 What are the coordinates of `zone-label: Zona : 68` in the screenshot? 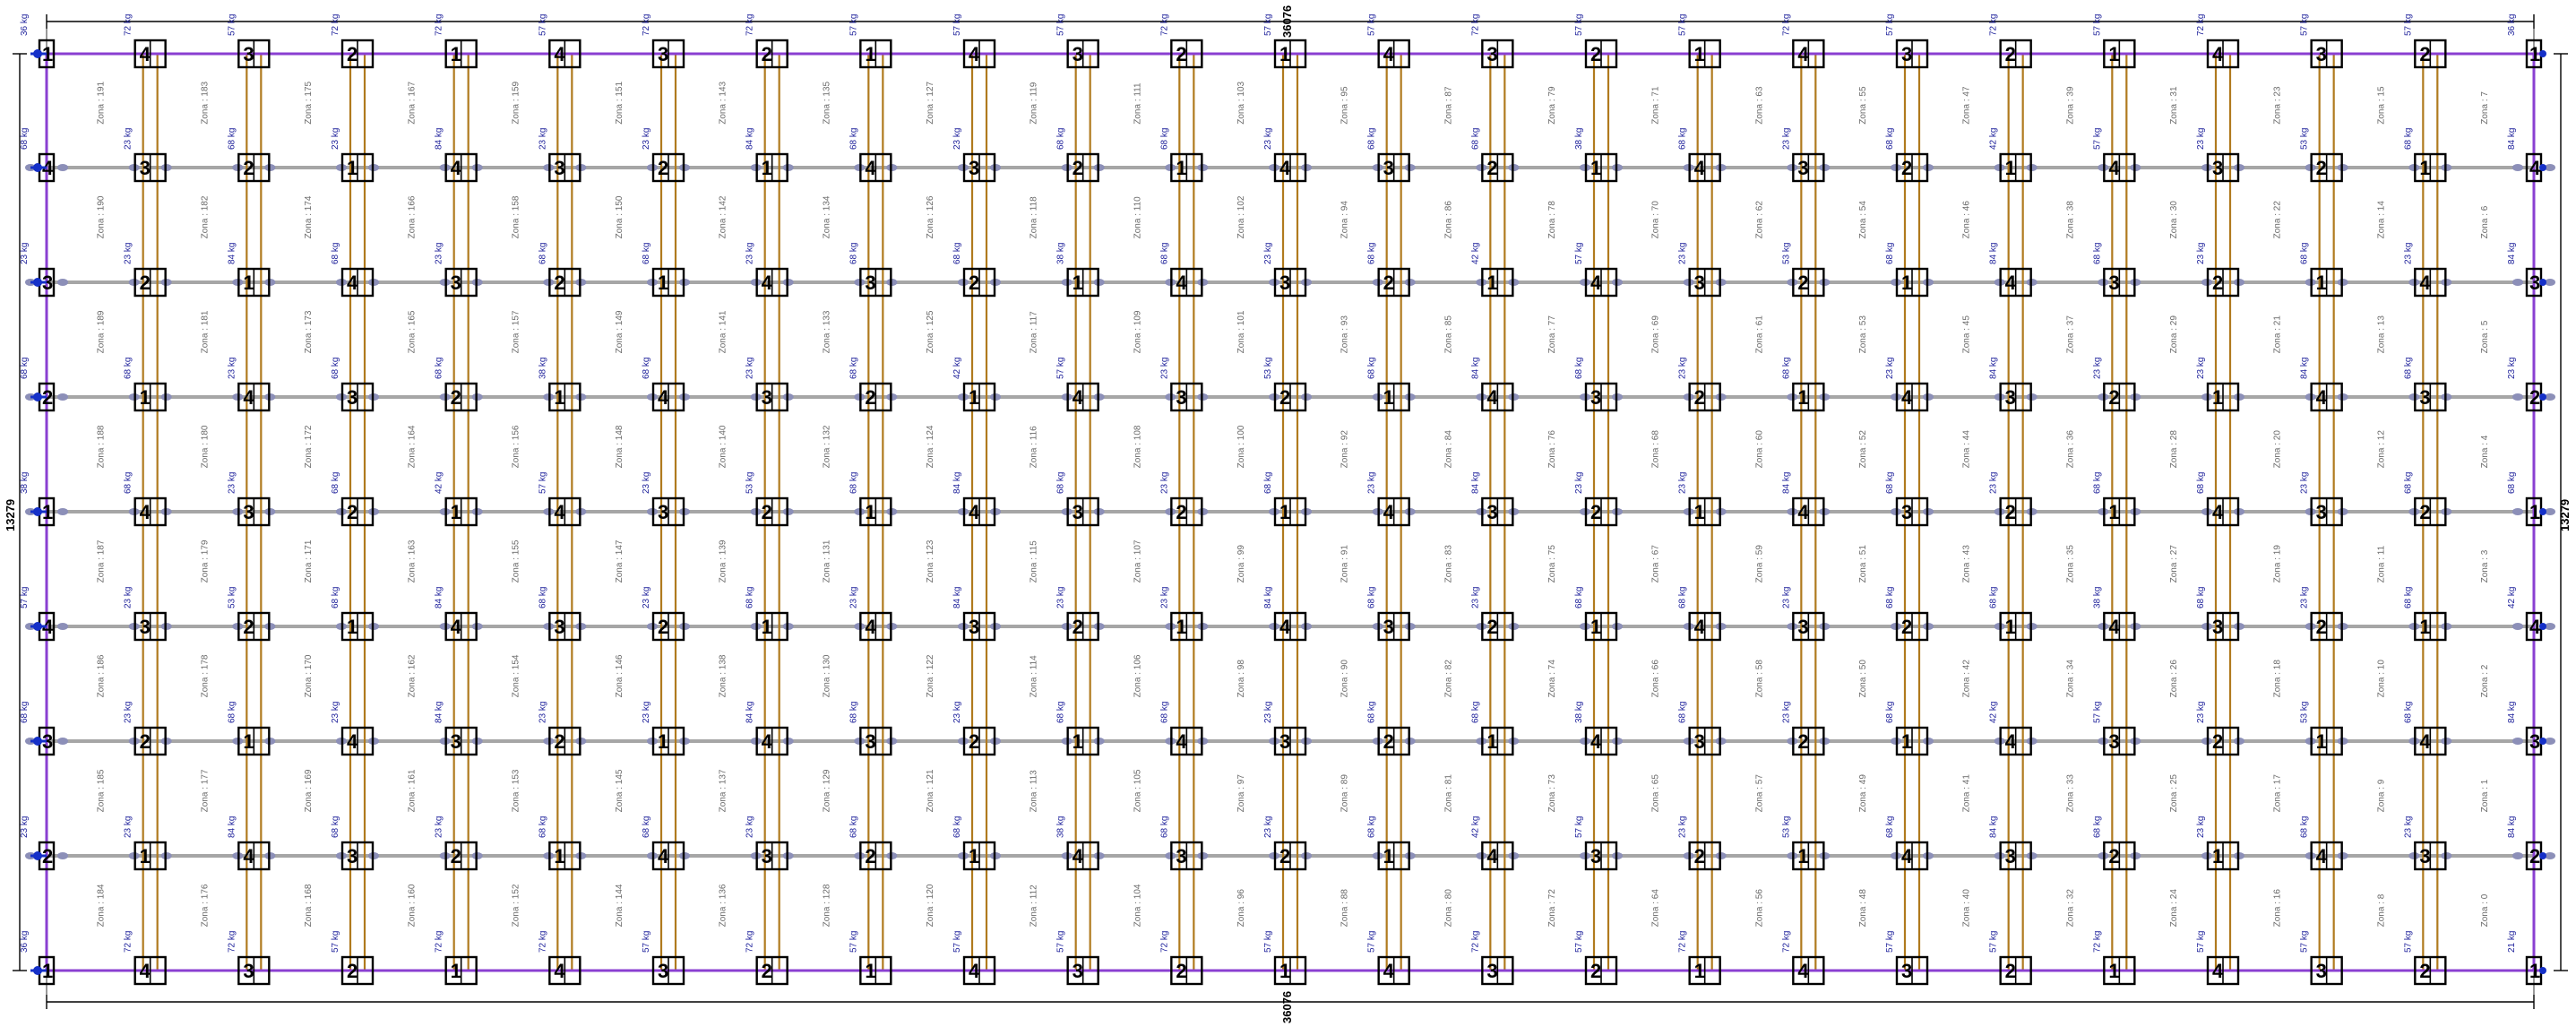 It's located at (1656, 449).